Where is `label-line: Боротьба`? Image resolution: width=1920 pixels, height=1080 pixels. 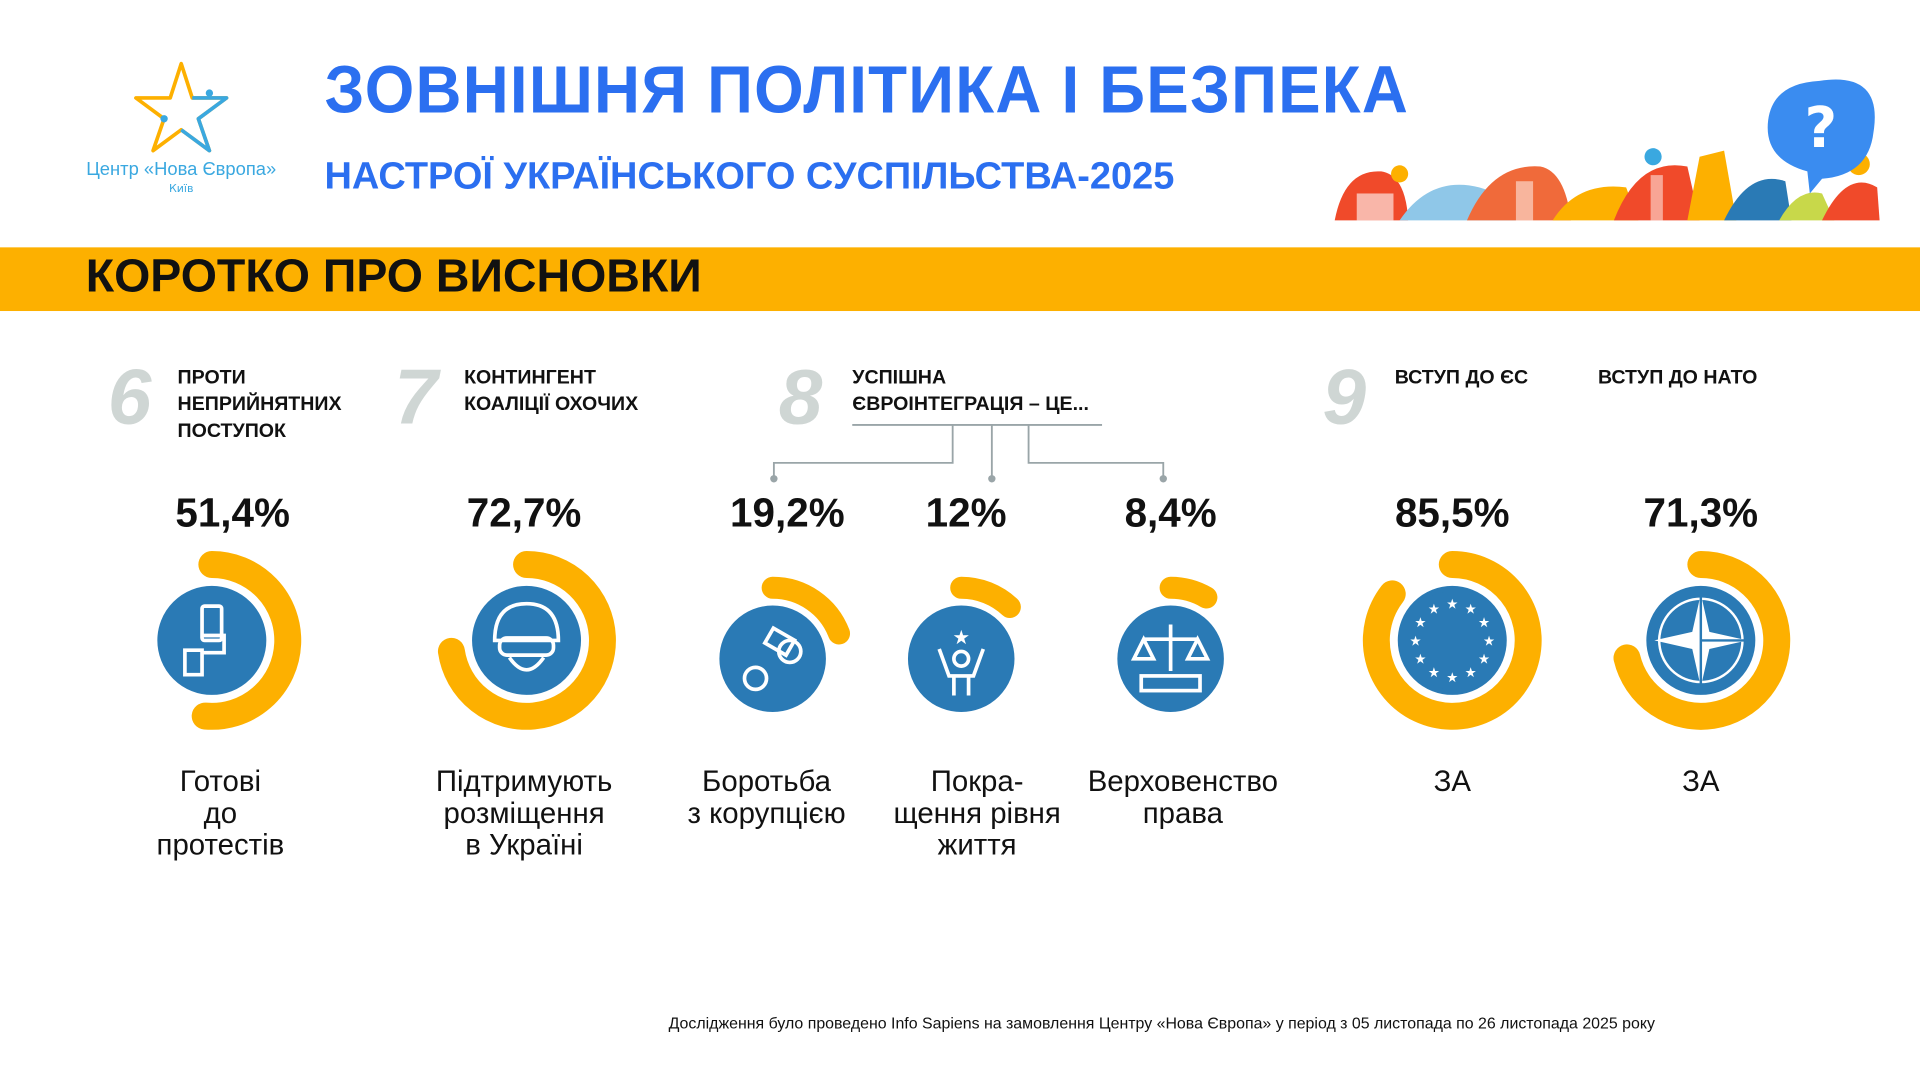
label-line: Боротьба is located at coordinates (767, 782).